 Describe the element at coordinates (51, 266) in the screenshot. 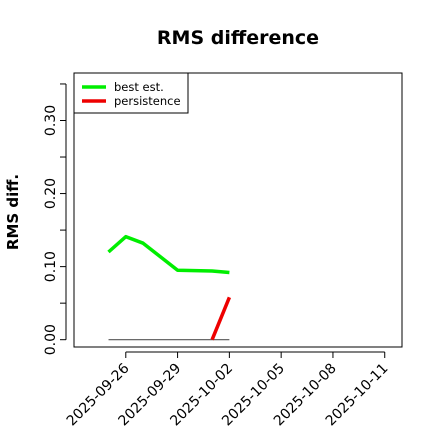

I see `y-tick-label: 0.10` at that location.